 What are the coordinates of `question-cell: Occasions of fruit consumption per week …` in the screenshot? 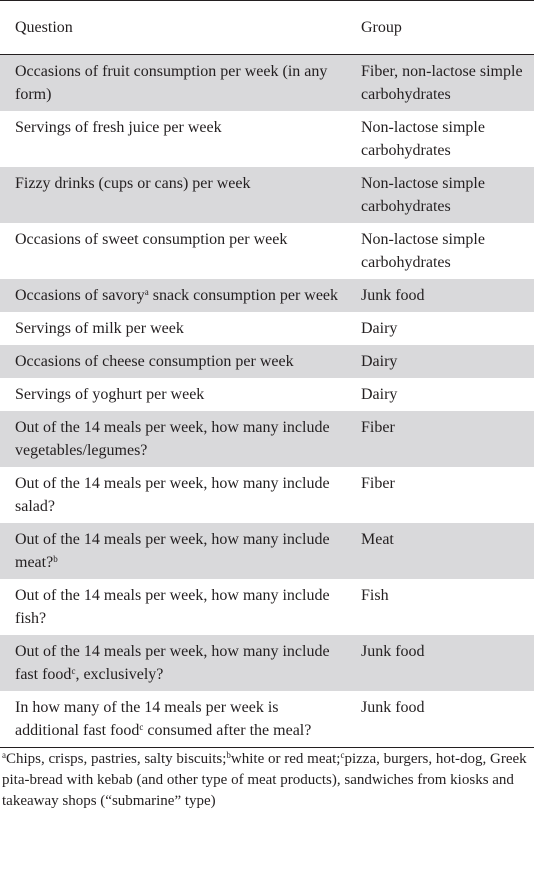 It's located at (173, 82).